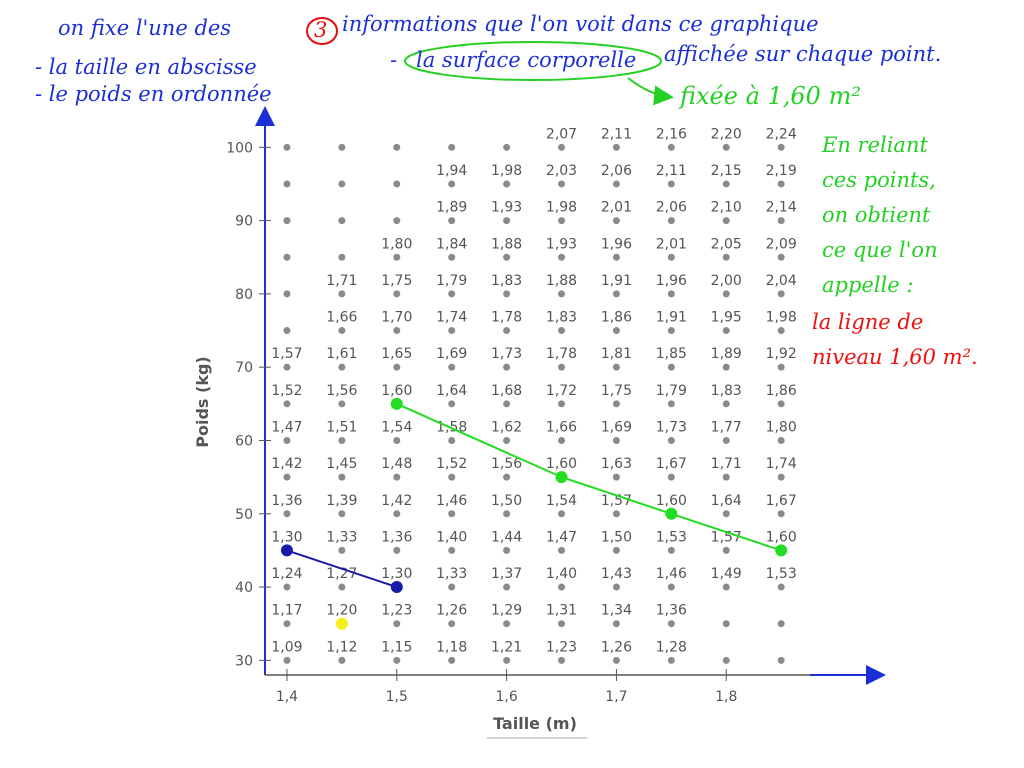 The image size is (1024, 768). What do you see at coordinates (671, 208) in the screenshot?
I see `point-label: 2,06` at bounding box center [671, 208].